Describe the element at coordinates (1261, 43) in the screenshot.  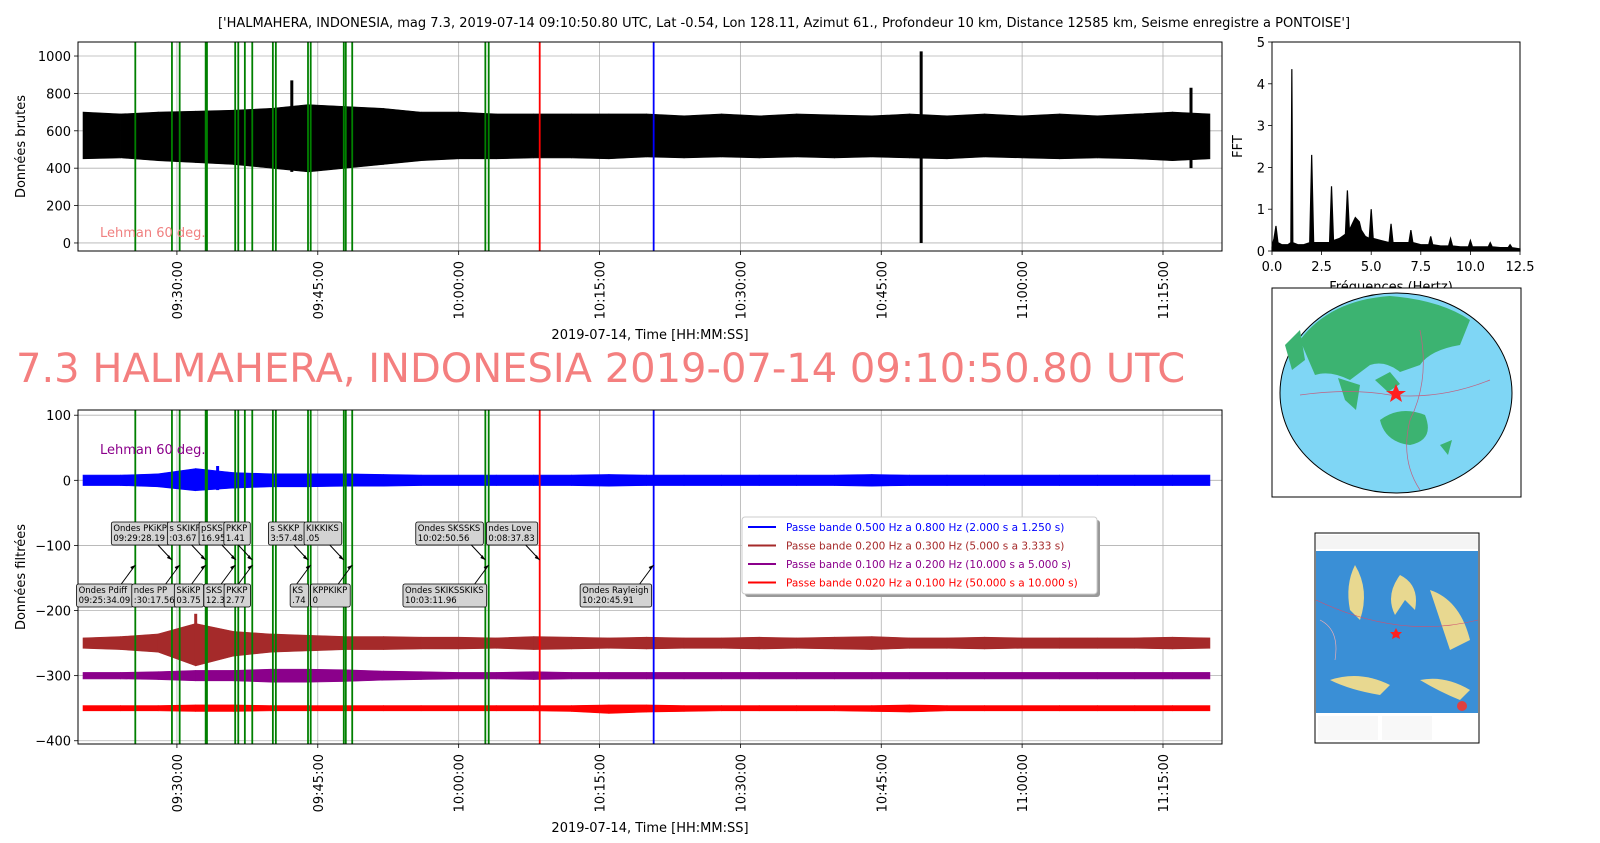
I see `y-tick-label: 5` at that location.